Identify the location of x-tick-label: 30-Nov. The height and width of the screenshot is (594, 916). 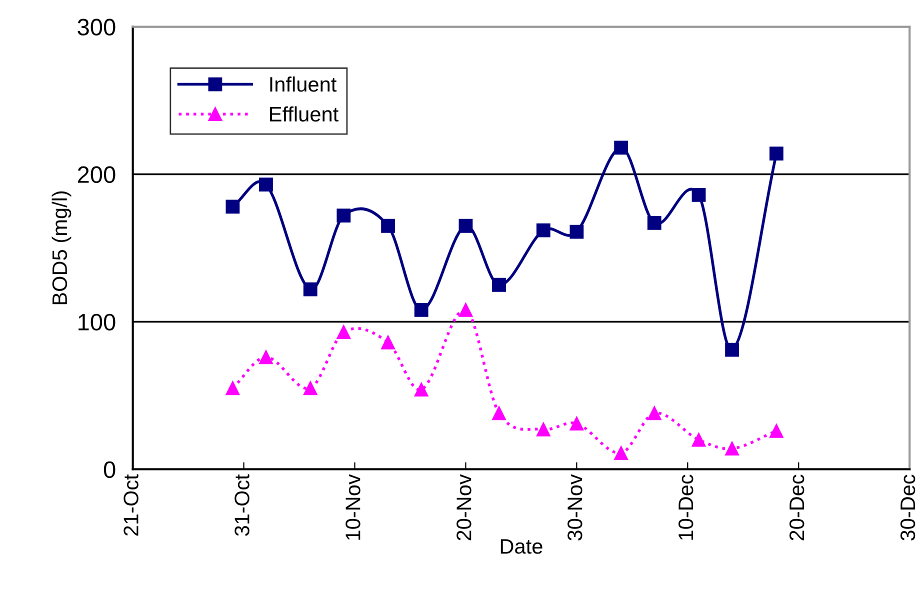
(575, 507).